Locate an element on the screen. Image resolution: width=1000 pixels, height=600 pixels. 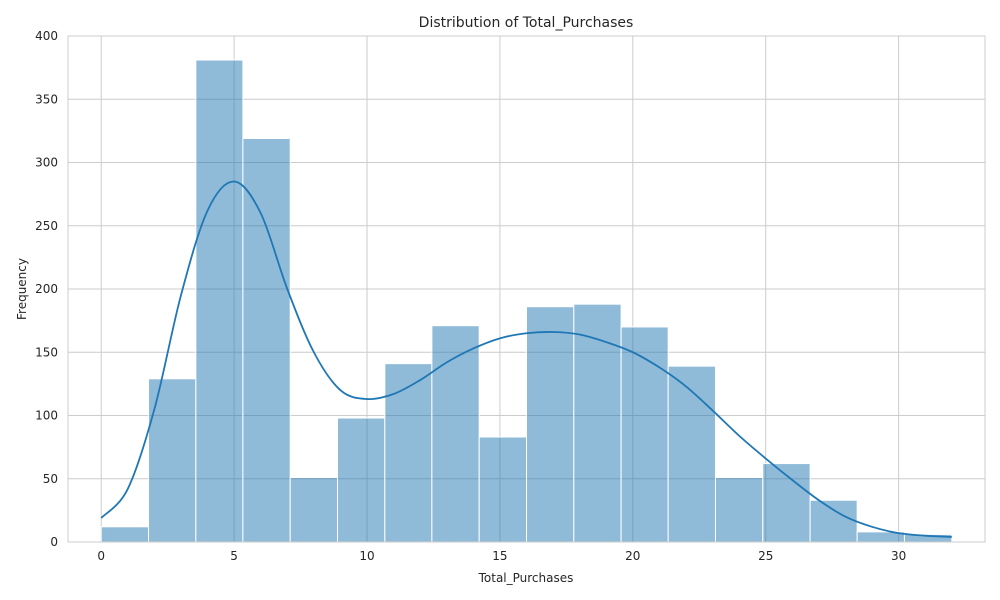
y-tick-label-0: 0 is located at coordinates (54, 542).